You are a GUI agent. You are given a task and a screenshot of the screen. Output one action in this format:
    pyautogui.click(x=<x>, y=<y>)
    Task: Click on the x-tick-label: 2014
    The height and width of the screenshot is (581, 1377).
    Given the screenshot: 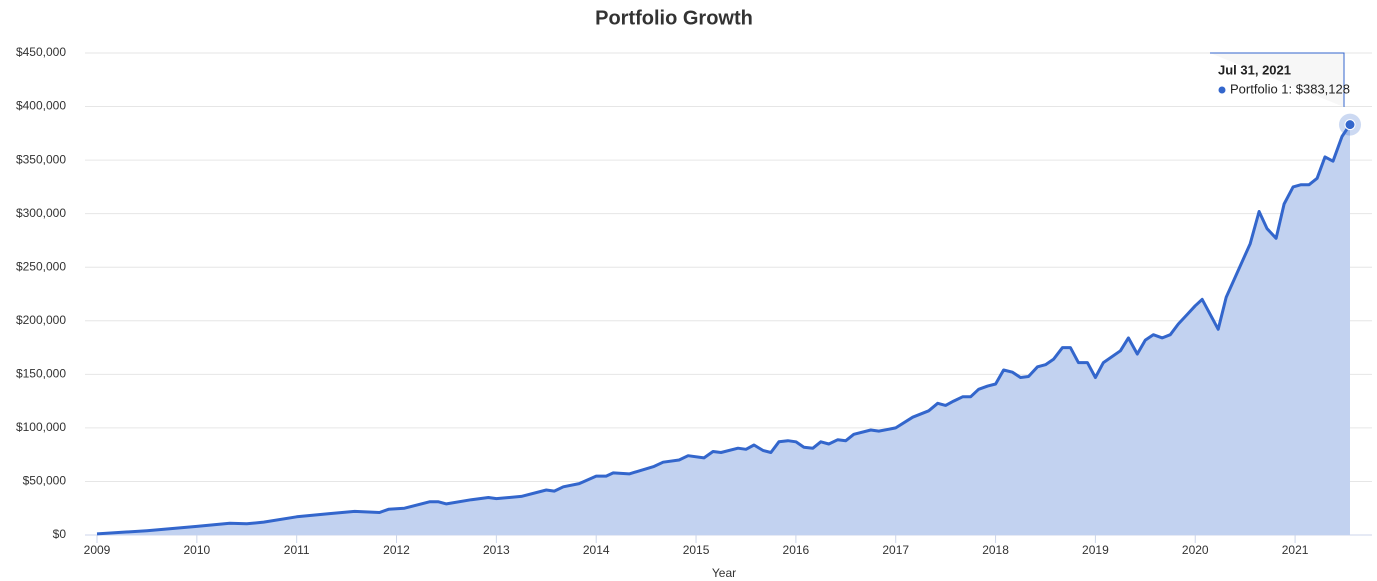 What is the action you would take?
    pyautogui.click(x=596, y=550)
    